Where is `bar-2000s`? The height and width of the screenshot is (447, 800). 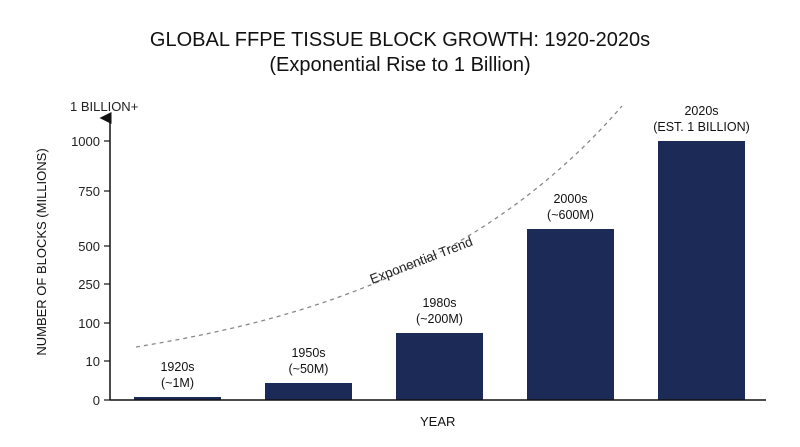 bar-2000s is located at coordinates (570, 314).